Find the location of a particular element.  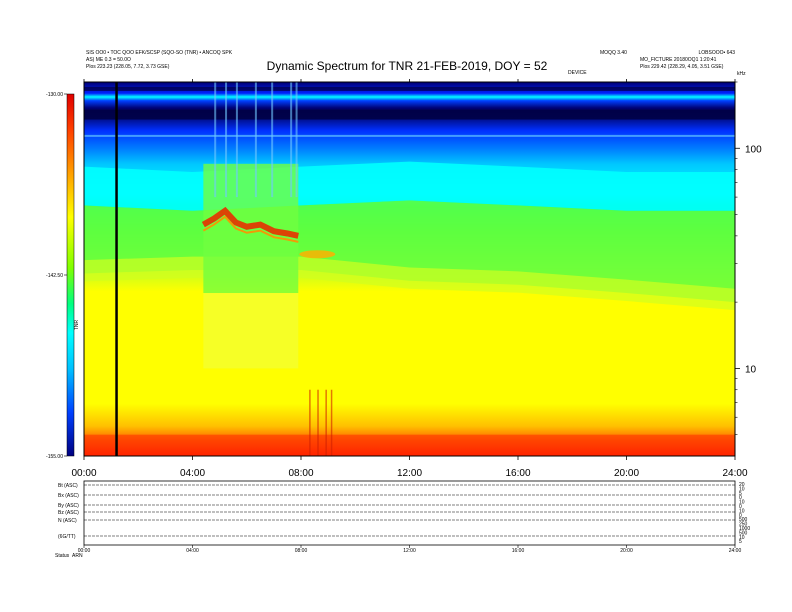

x-tick-label: 08:00 is located at coordinates (300, 473).